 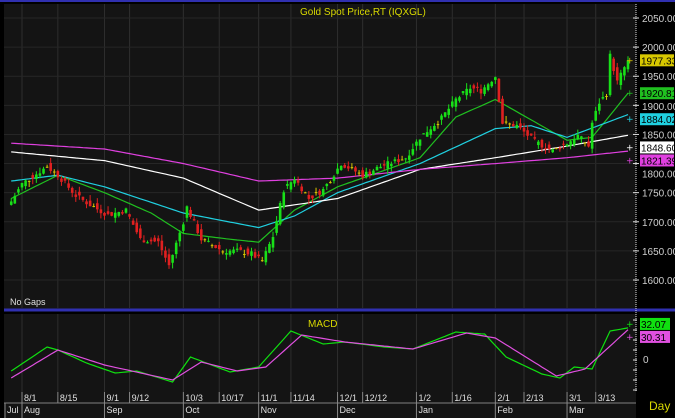 What do you see at coordinates (69, 398) in the screenshot?
I see `day-tick-label: 8/15` at bounding box center [69, 398].